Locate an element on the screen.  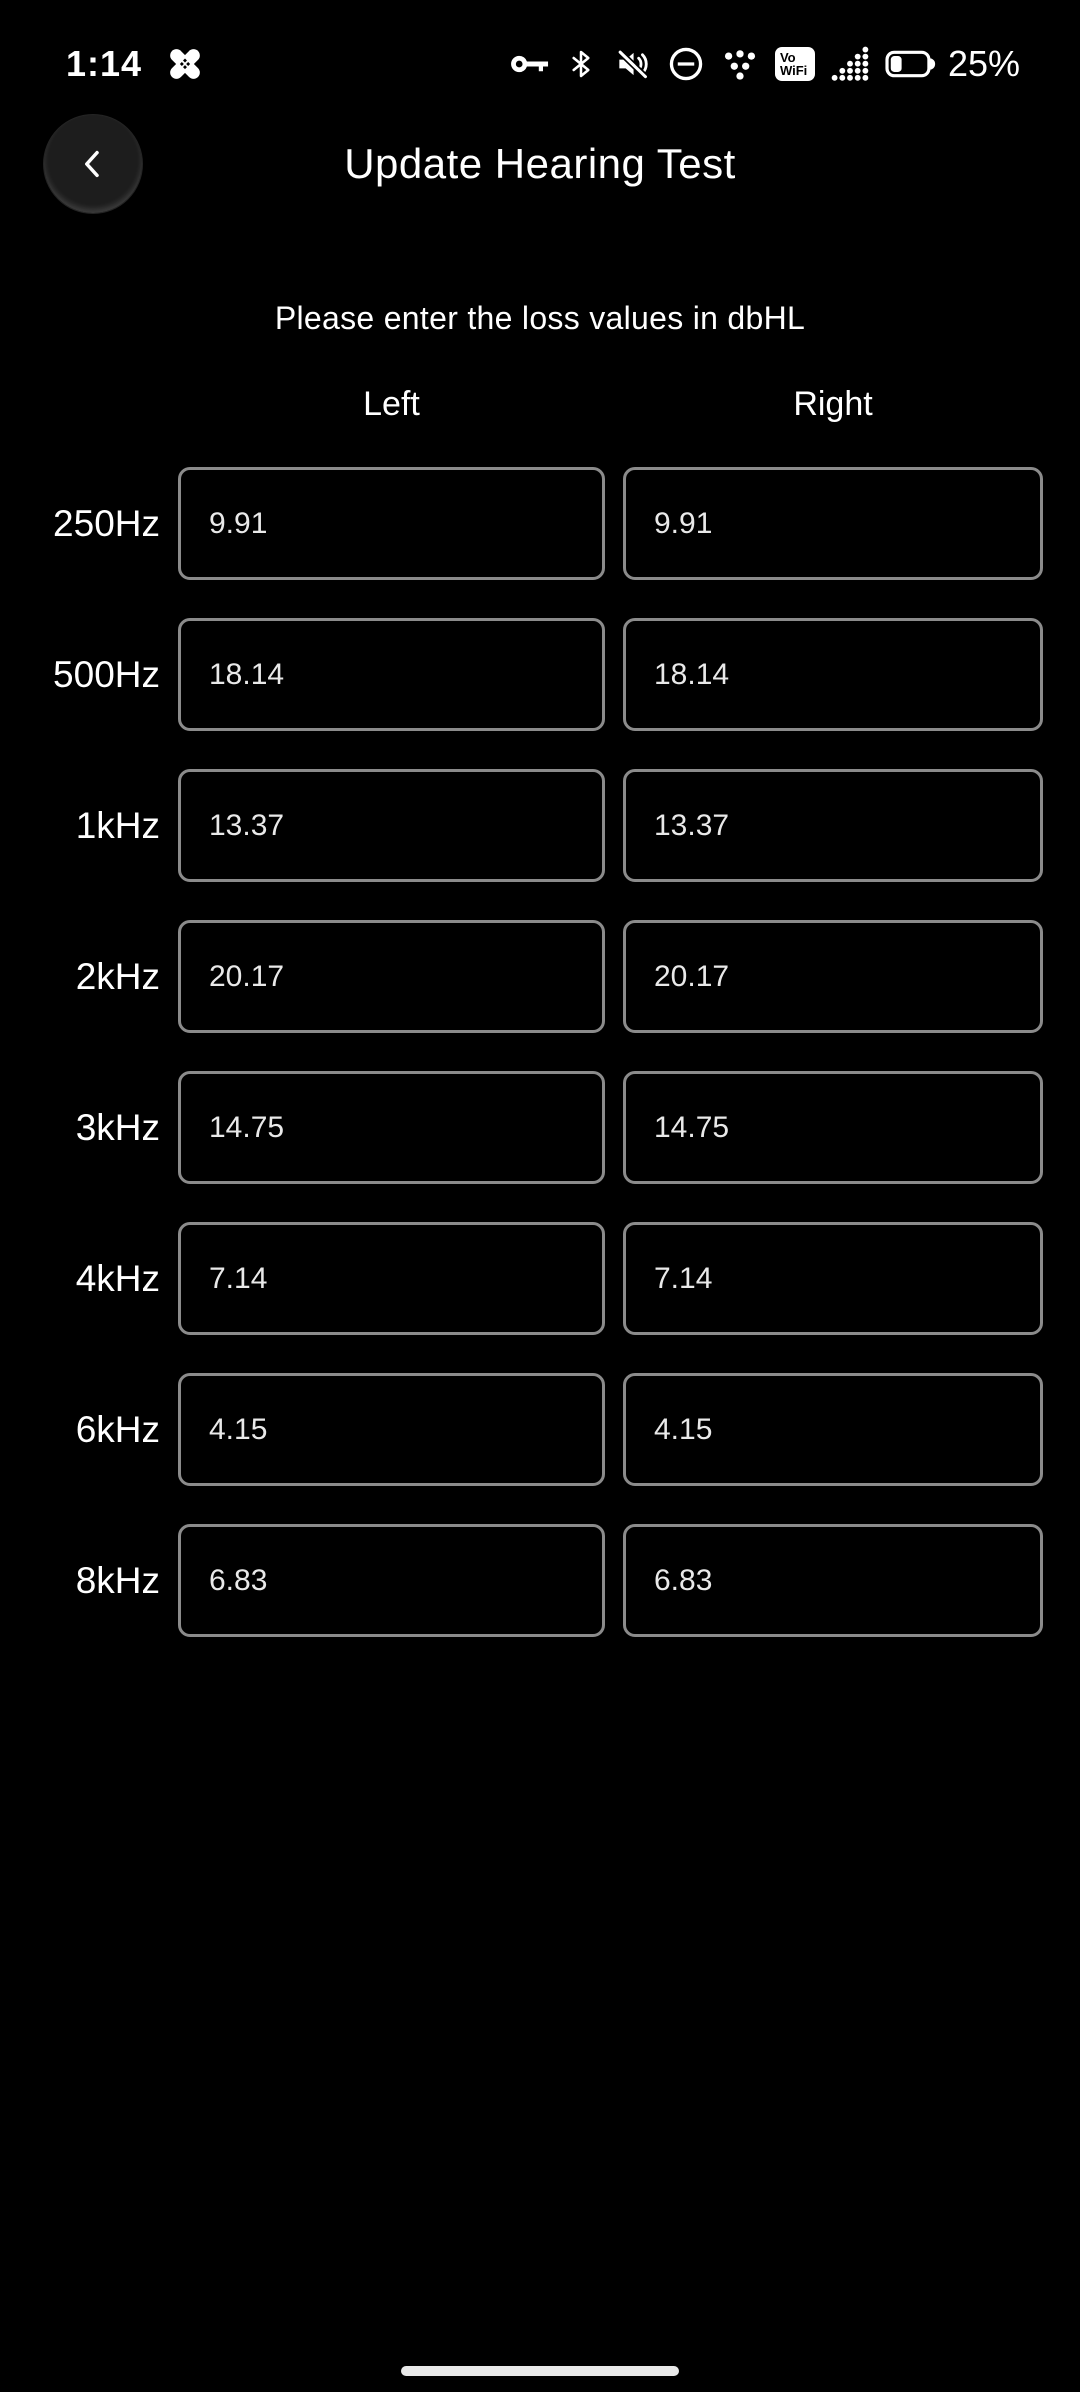
frequency-row: 3kHz is located at coordinates (540, 1127).